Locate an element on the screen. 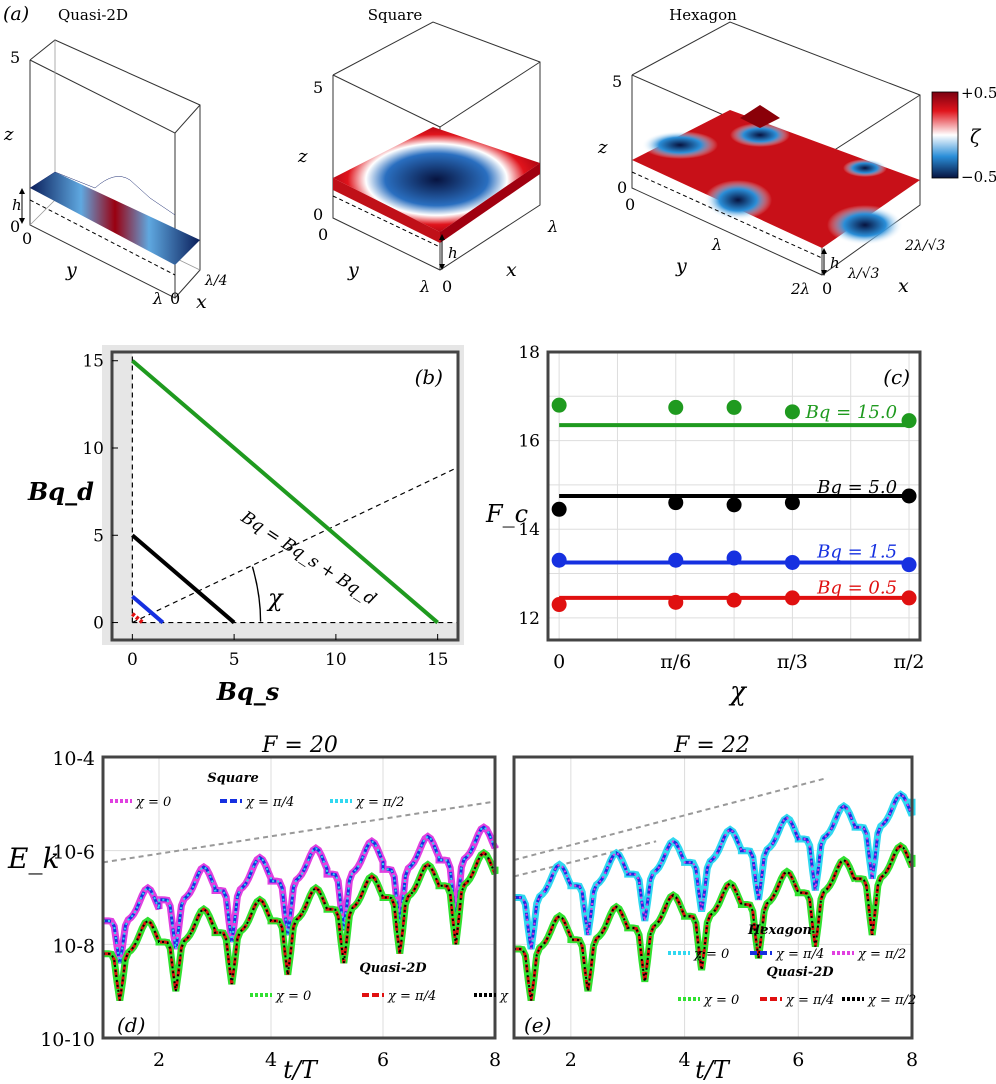  quasi2d-title: Quasi-2D is located at coordinates (93, 15).